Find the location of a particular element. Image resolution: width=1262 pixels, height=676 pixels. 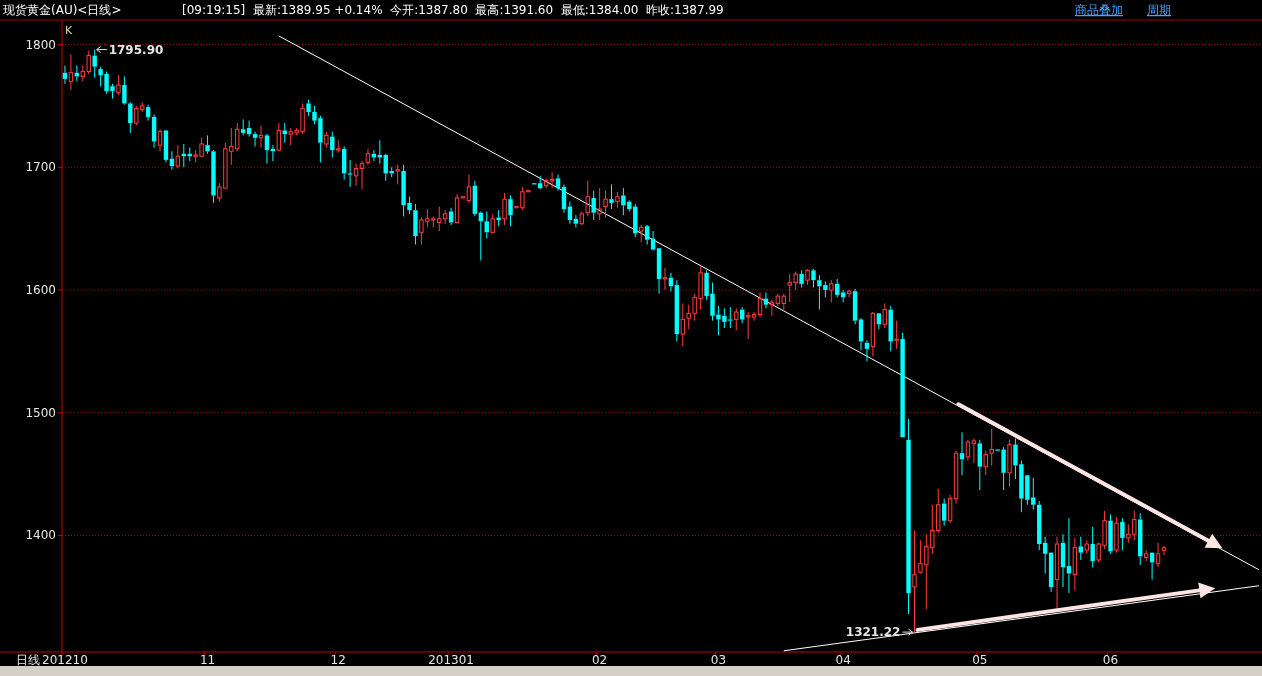

y-tick-label: 1800 is located at coordinates (40, 44).